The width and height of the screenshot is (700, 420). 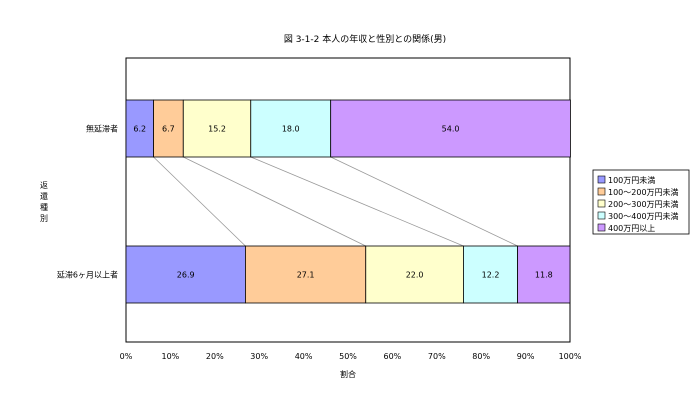 I want to click on bar-delinquent-6mo-s2, so click(x=306, y=274).